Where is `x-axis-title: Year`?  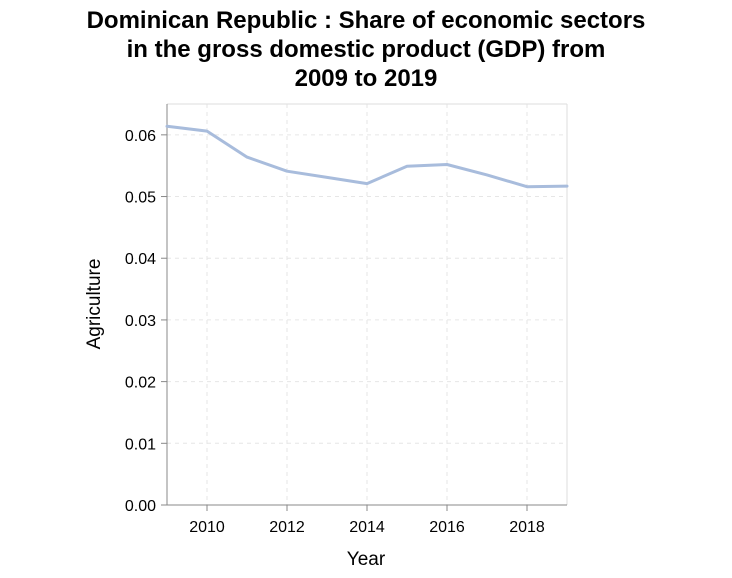
x-axis-title: Year is located at coordinates (366, 559).